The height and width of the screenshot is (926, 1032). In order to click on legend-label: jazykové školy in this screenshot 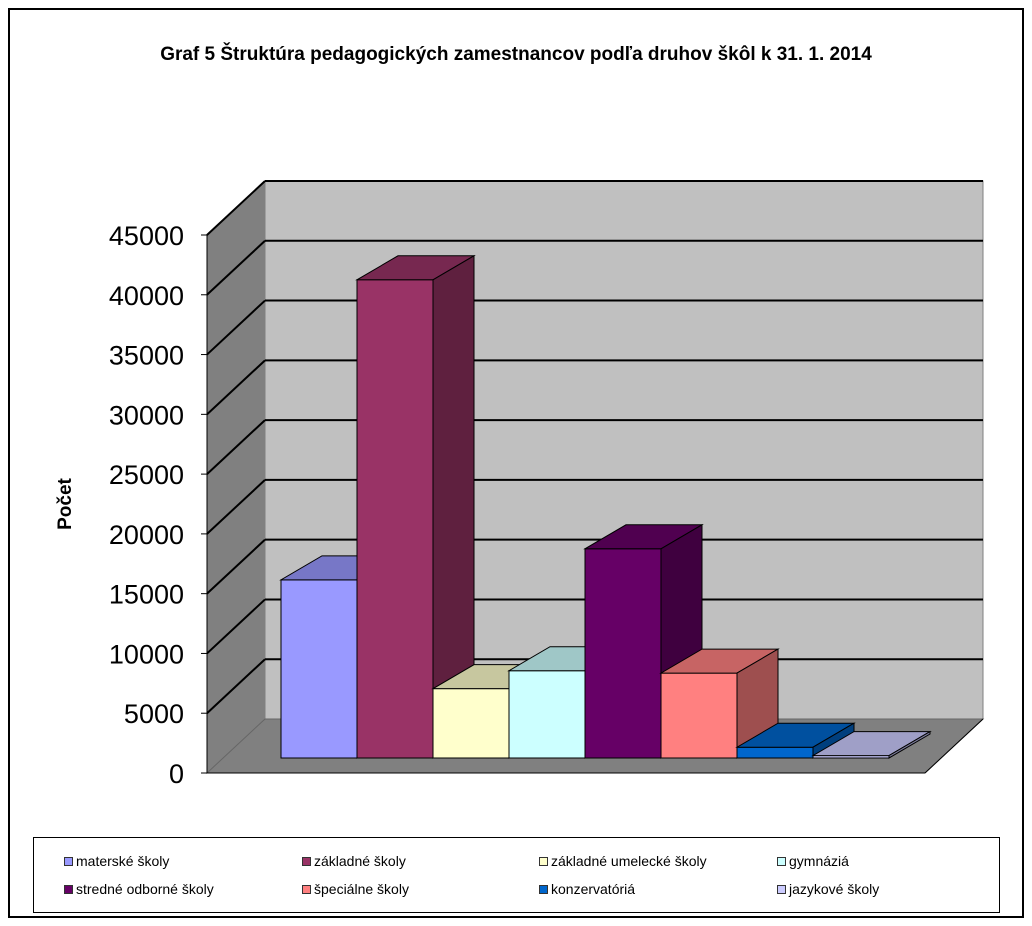, I will do `click(834, 889)`.